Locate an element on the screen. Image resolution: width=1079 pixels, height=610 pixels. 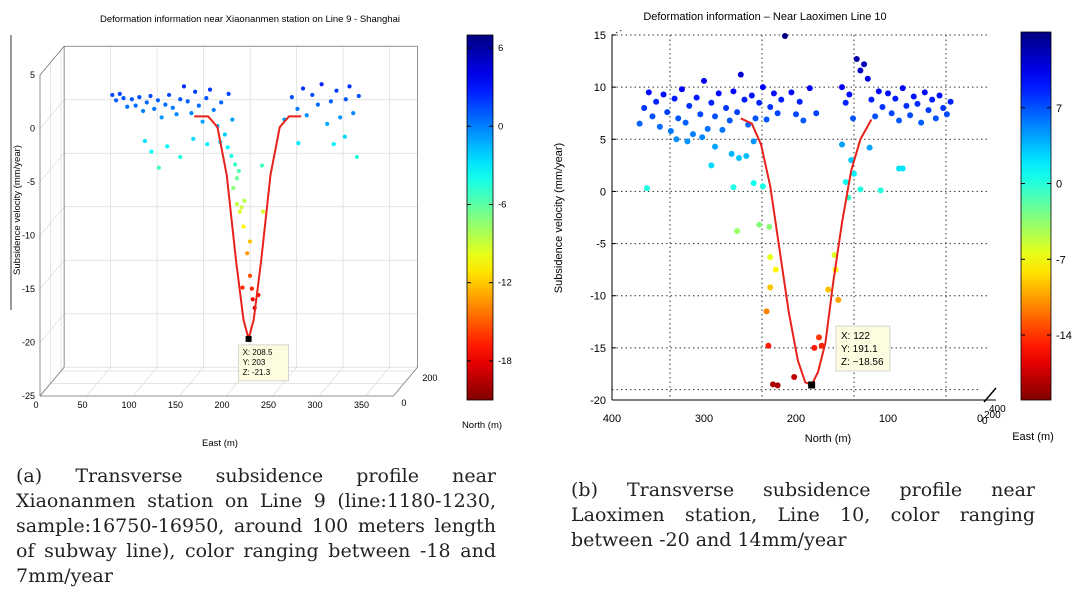
fit-curve is located at coordinates (248, 229).